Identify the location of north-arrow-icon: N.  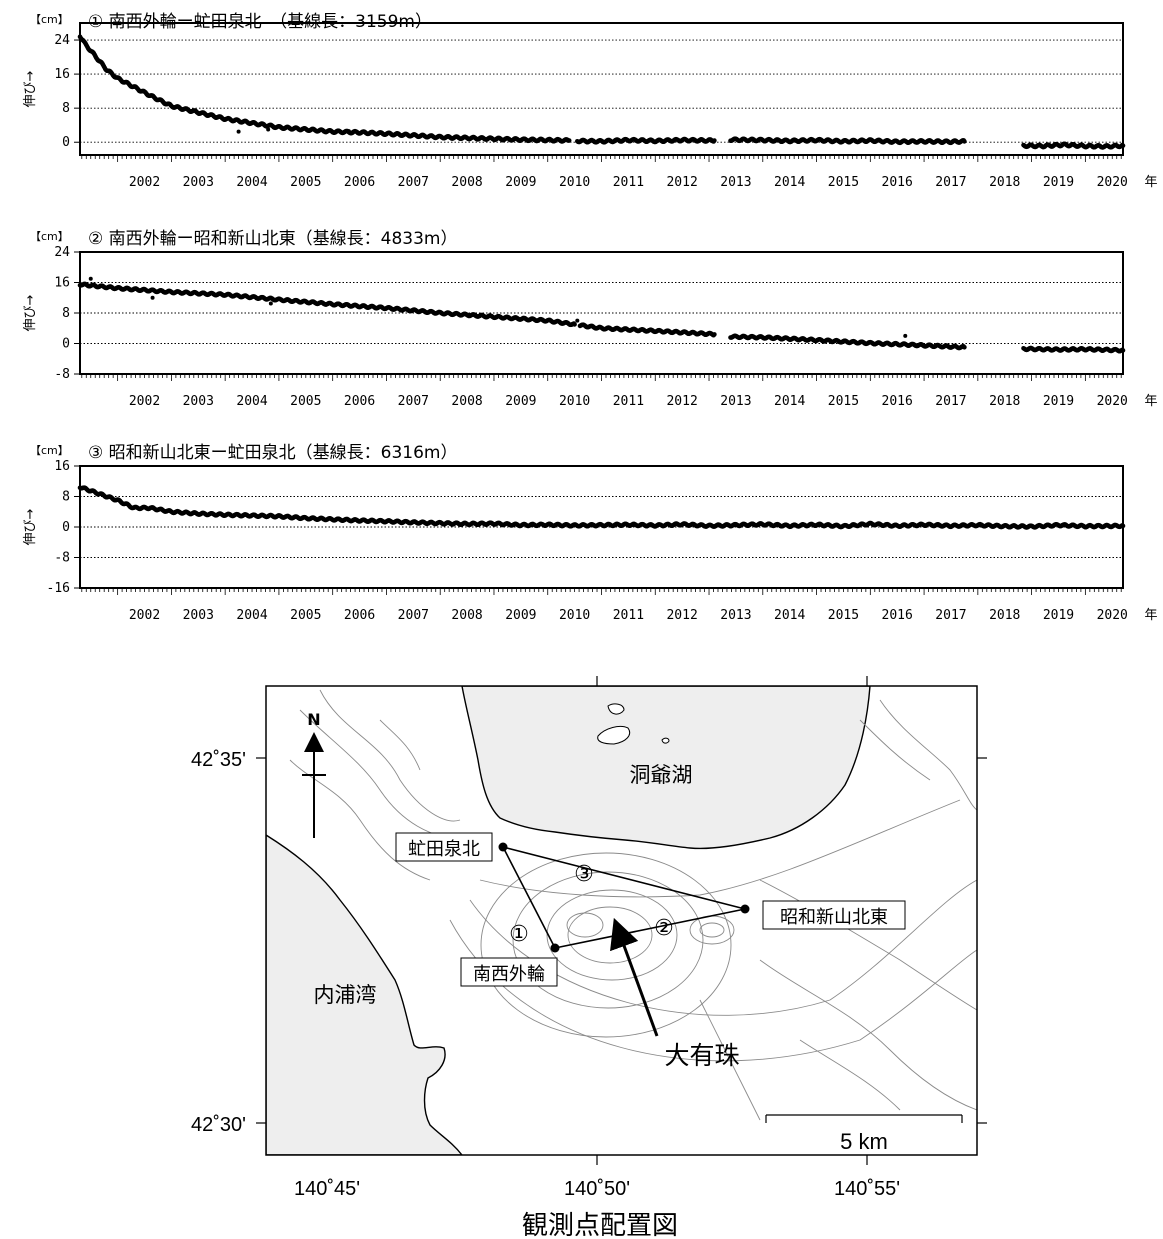
(314, 774).